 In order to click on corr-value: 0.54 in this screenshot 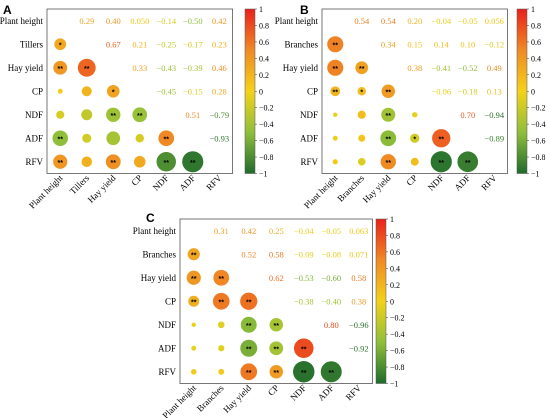, I will do `click(362, 21)`.